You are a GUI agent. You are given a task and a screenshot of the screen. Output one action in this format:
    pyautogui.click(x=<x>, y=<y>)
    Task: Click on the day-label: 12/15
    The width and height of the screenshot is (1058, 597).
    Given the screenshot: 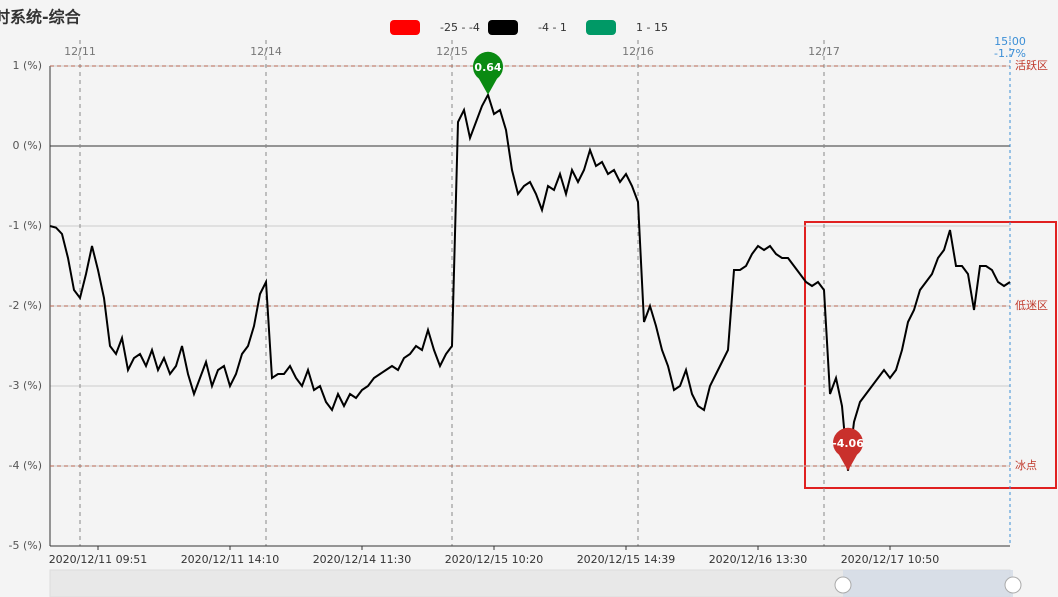 What is the action you would take?
    pyautogui.click(x=452, y=51)
    